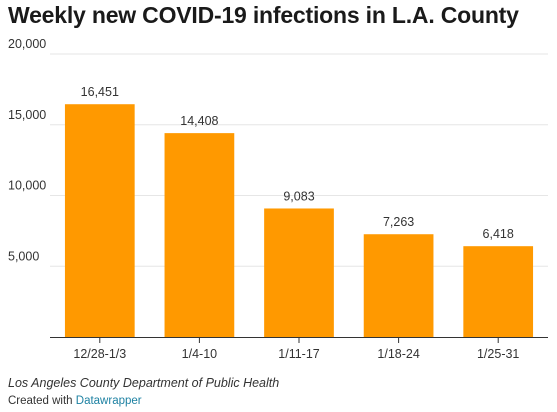 This screenshot has width=557, height=412. Describe the element at coordinates (398, 222) in the screenshot. I see `data-label: 7,263` at that location.